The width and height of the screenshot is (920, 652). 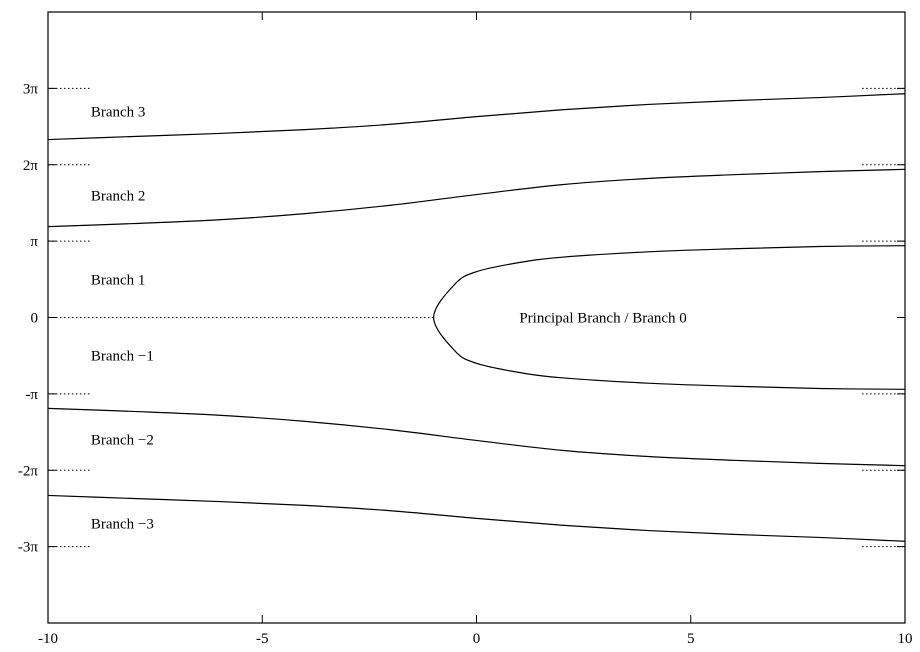 What do you see at coordinates (691, 639) in the screenshot?
I see `x-tick-label: 5` at bounding box center [691, 639].